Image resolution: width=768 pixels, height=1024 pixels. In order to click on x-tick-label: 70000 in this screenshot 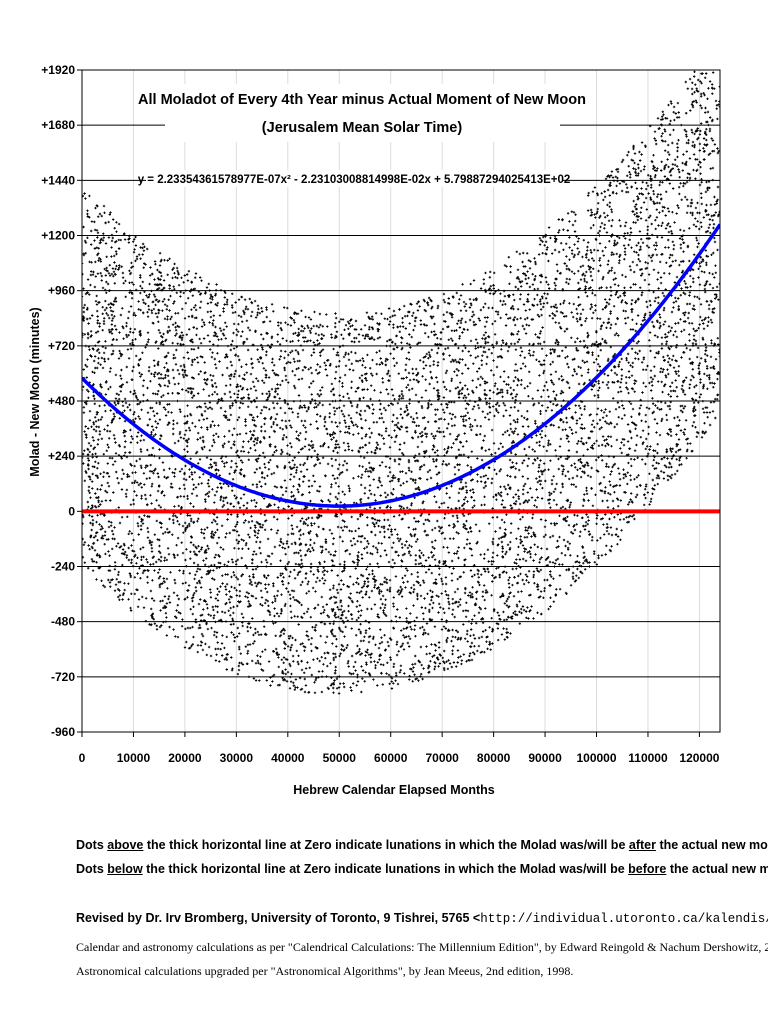, I will do `click(442, 758)`.